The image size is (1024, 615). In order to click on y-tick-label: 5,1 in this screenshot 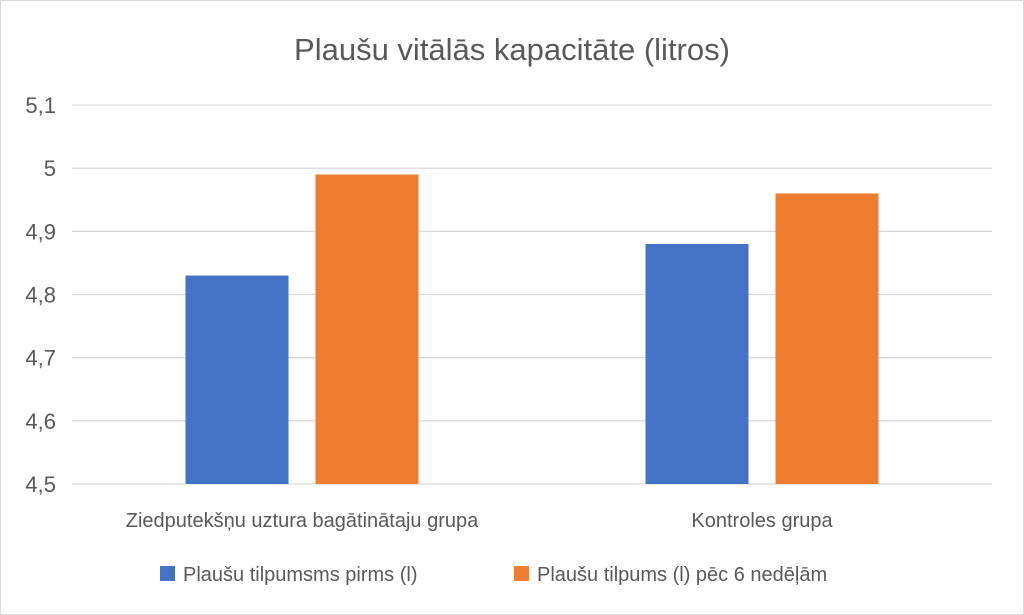, I will do `click(40, 105)`.